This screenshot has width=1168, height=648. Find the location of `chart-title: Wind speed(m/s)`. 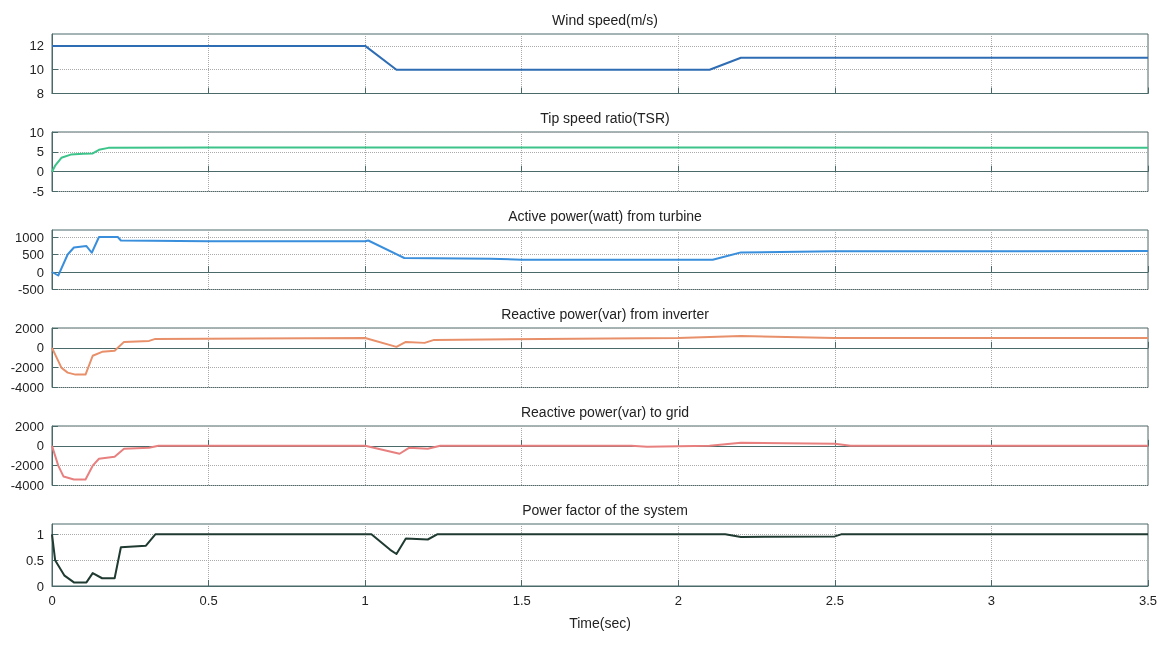

chart-title: Wind speed(m/s) is located at coordinates (605, 20).